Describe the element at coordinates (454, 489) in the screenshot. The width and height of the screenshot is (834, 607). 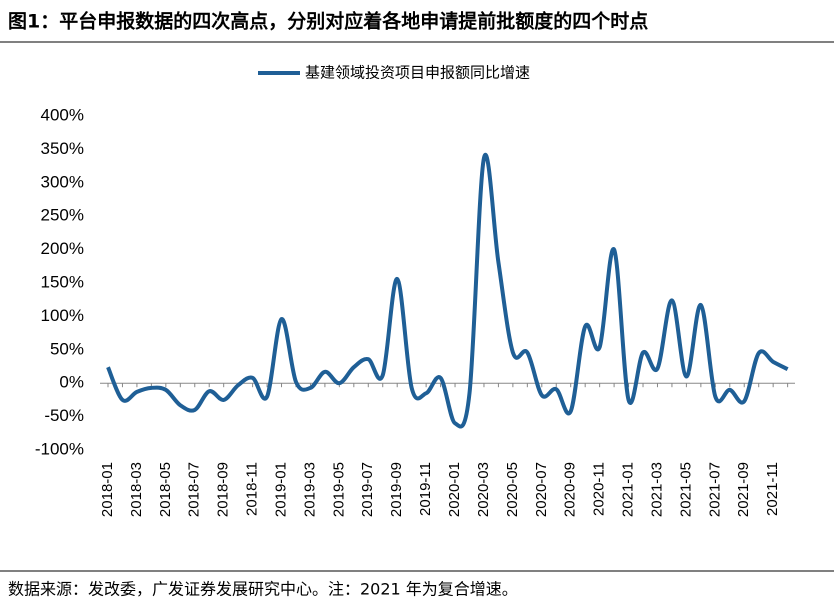
I see `x-tick-label: 2020-01` at that location.